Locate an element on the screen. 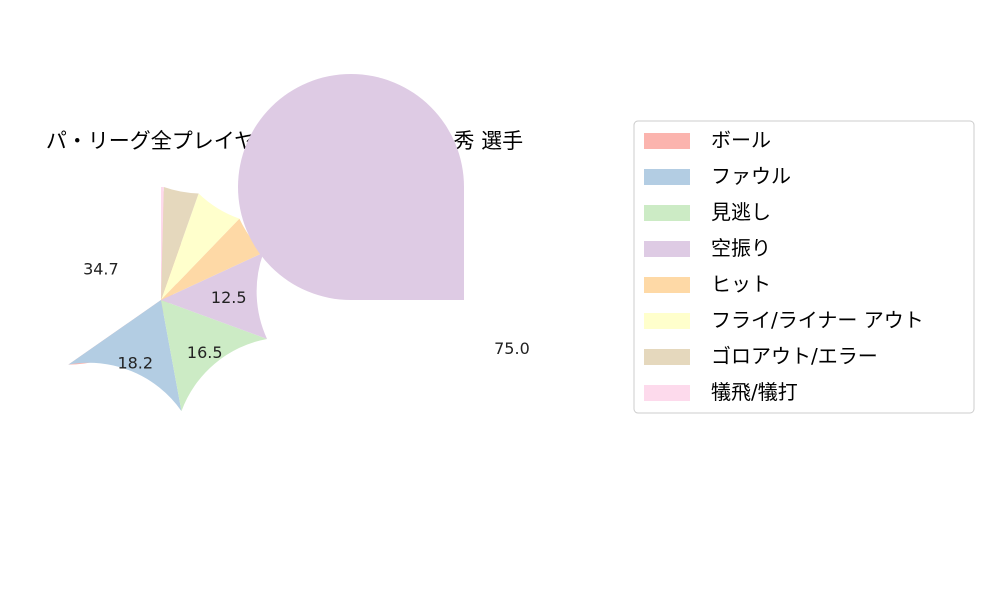 The image size is (1000, 600). pie-data-label-0-2: 16.5 is located at coordinates (205, 352).